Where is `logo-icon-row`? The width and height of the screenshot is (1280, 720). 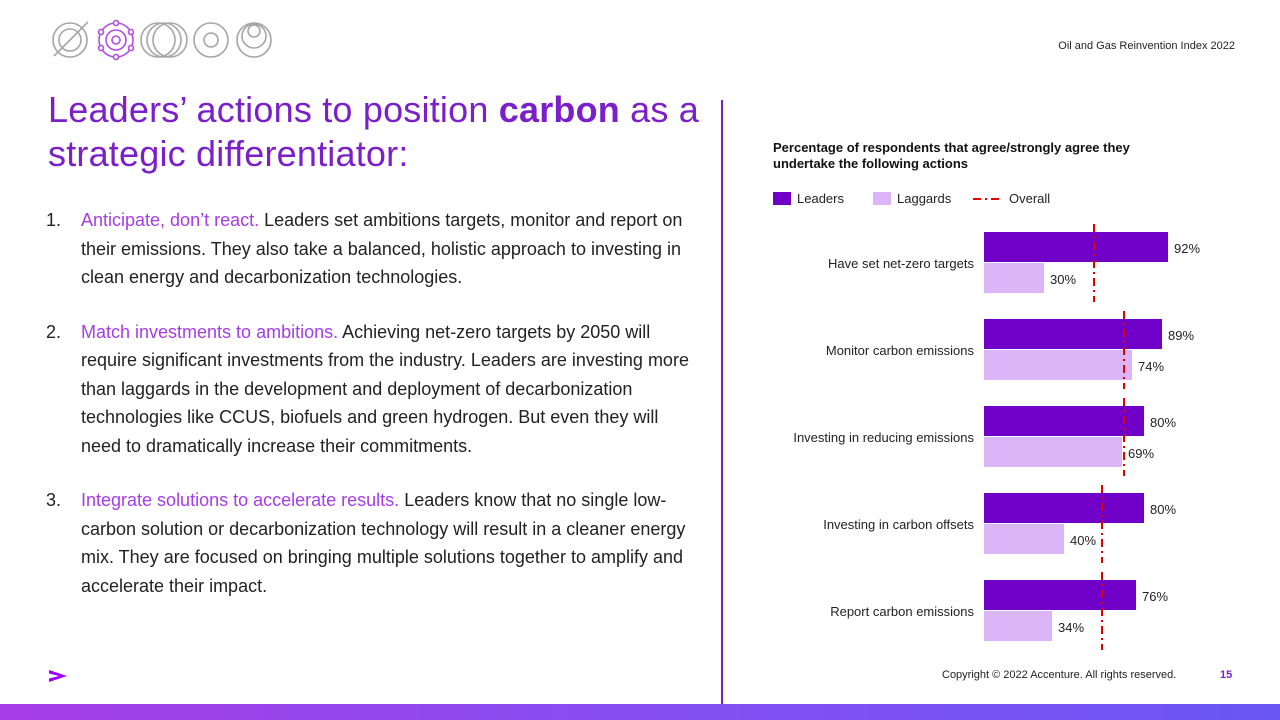
logo-icon-row is located at coordinates (162, 40).